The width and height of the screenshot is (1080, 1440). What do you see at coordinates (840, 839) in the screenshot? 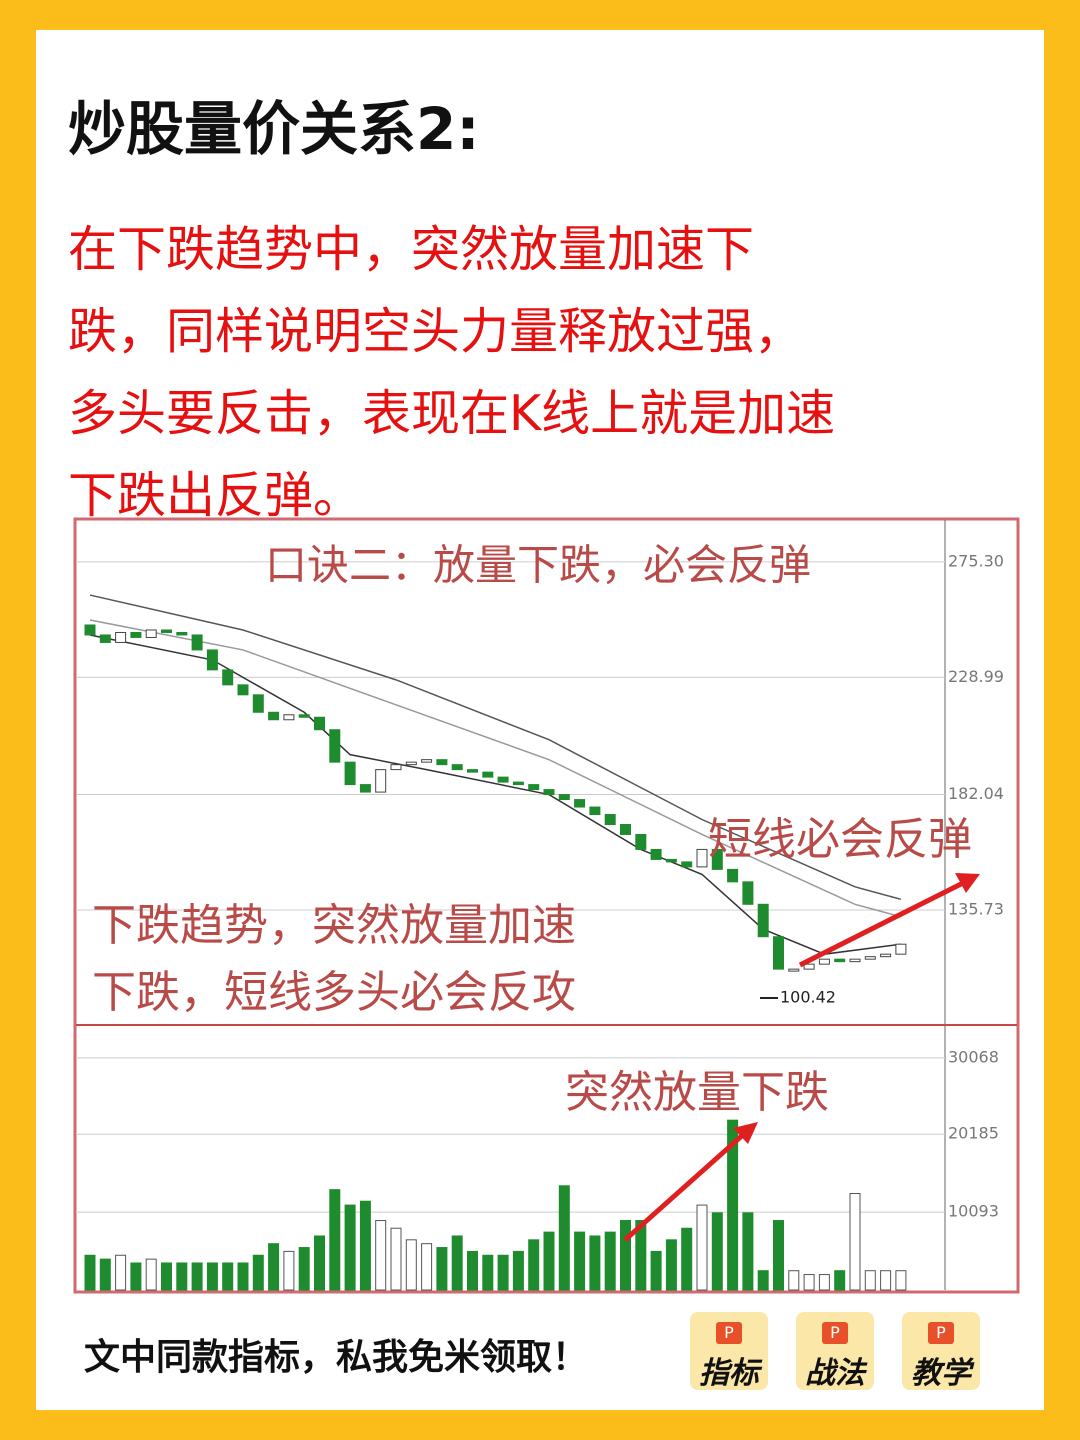
I see `annotation: 短线必会反弹` at bounding box center [840, 839].